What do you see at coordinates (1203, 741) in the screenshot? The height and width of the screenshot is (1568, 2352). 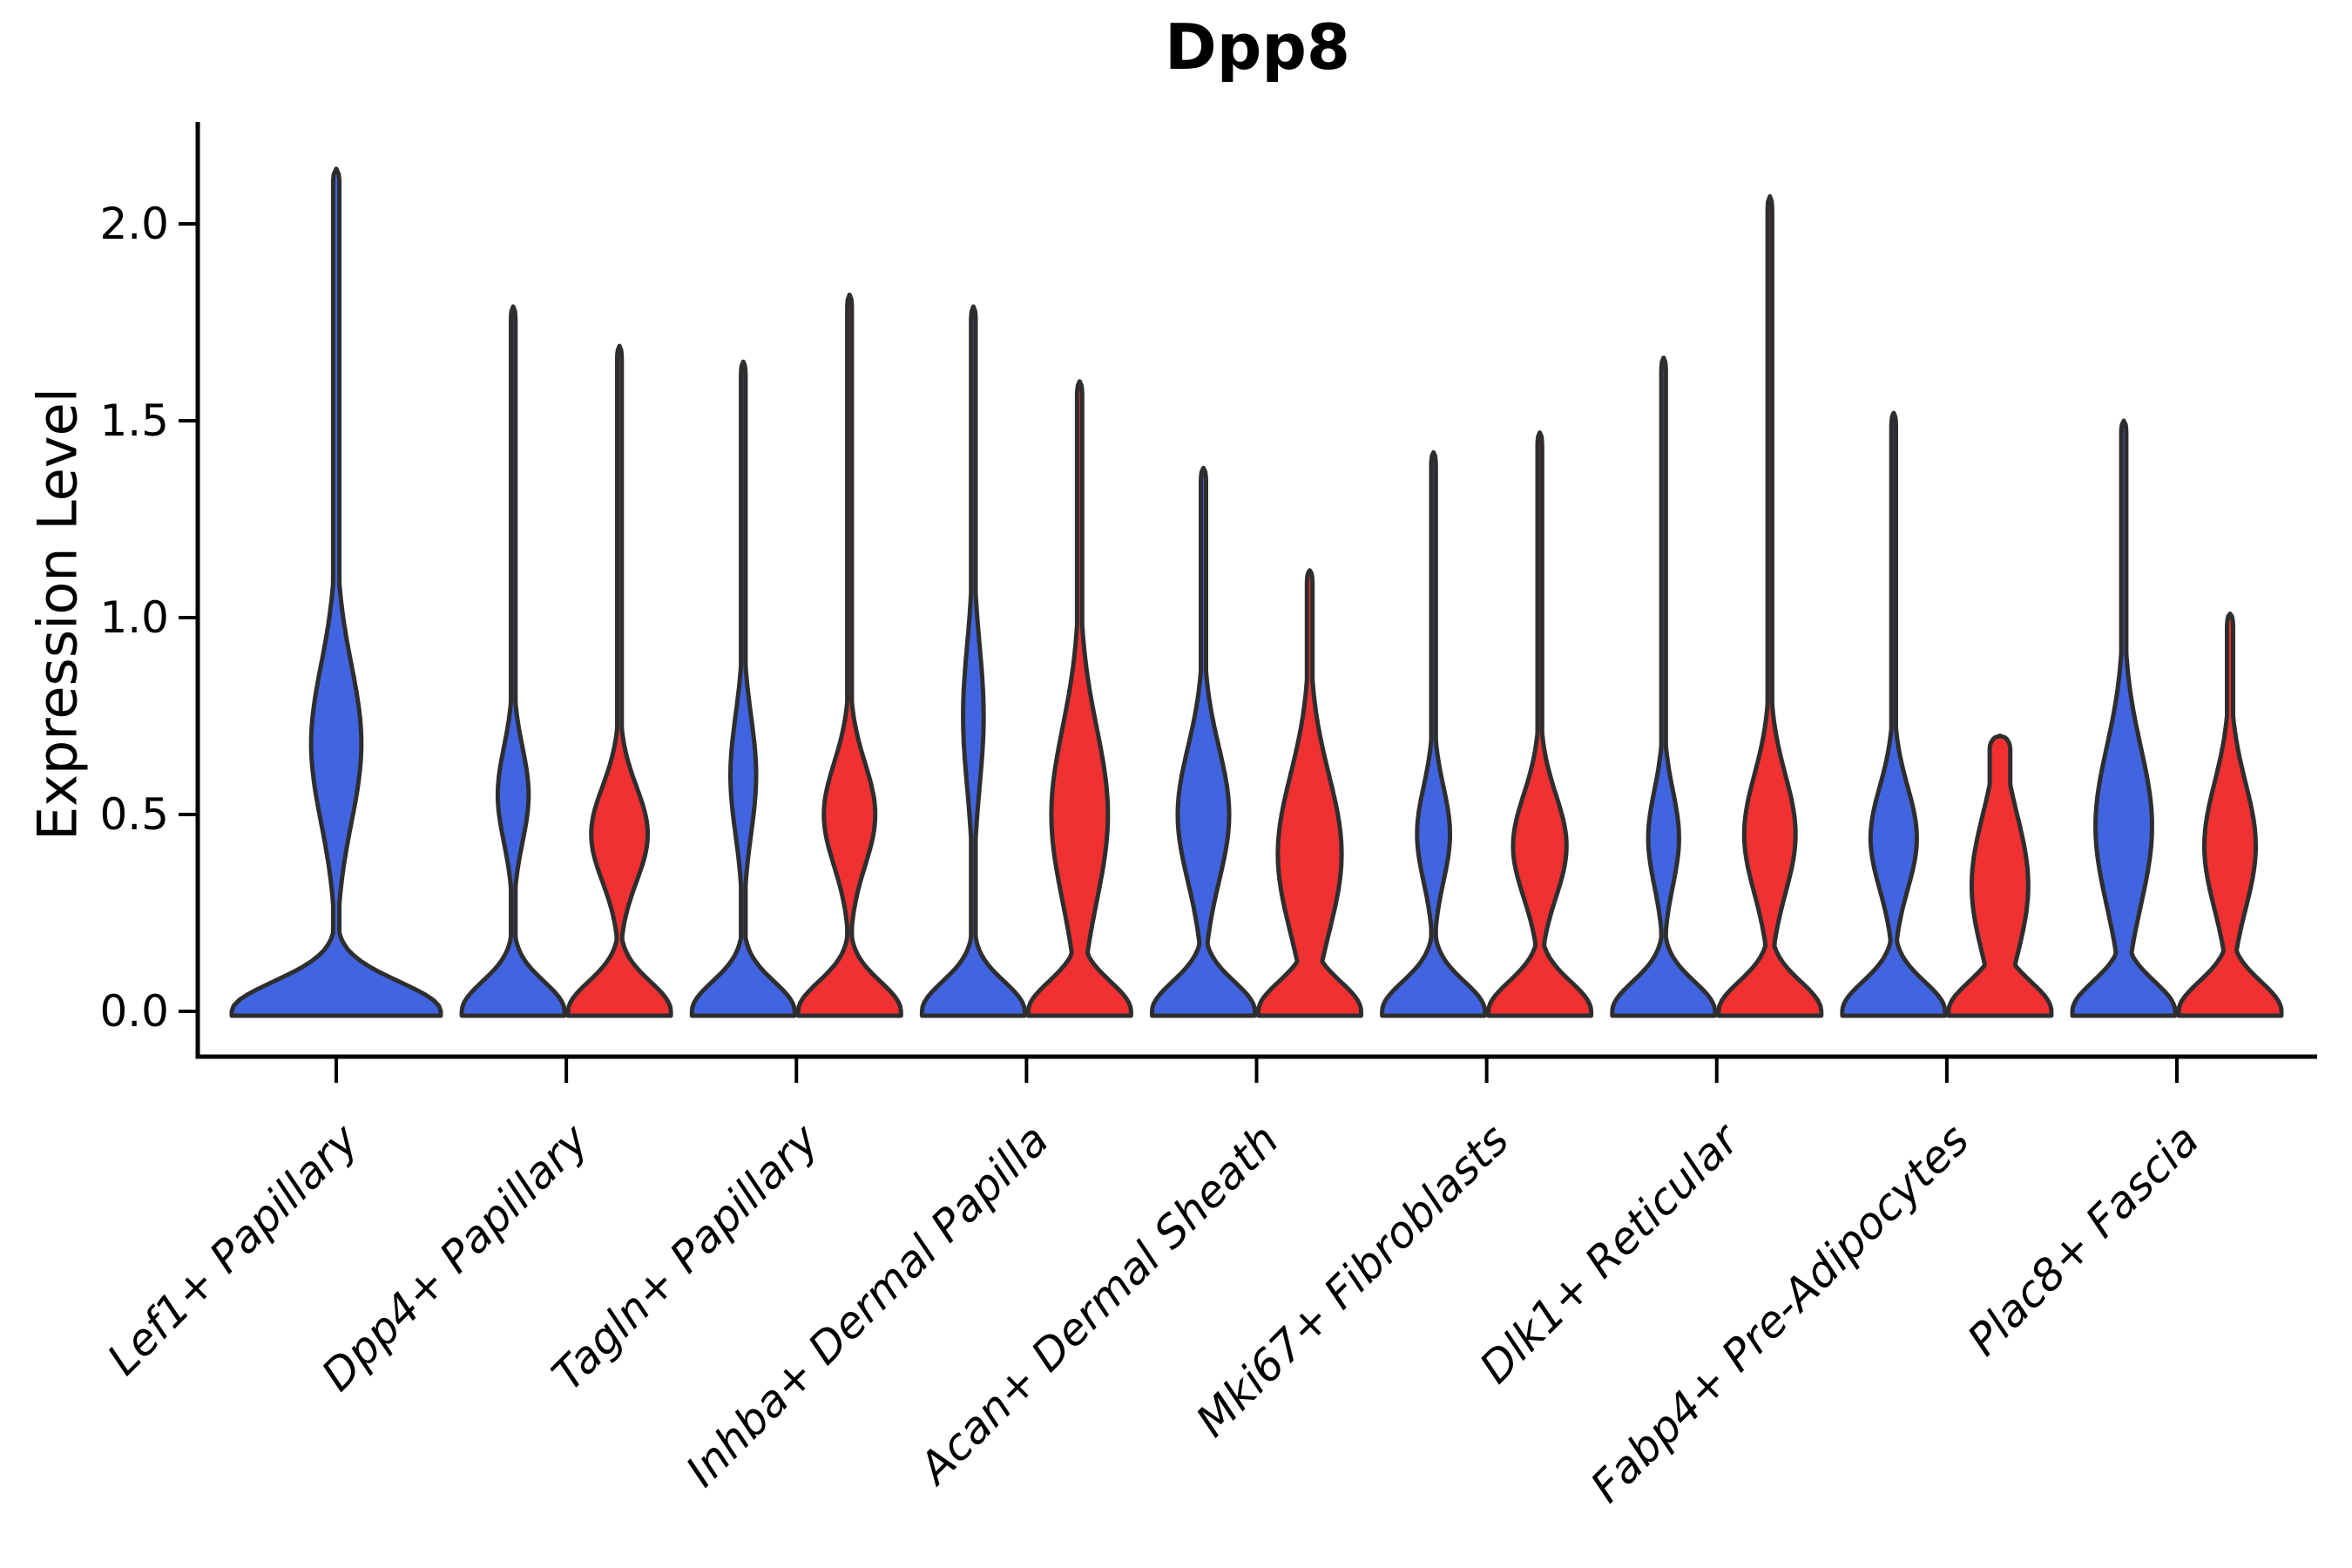 I see `violin-acan-dermal-sheath-blue` at bounding box center [1203, 741].